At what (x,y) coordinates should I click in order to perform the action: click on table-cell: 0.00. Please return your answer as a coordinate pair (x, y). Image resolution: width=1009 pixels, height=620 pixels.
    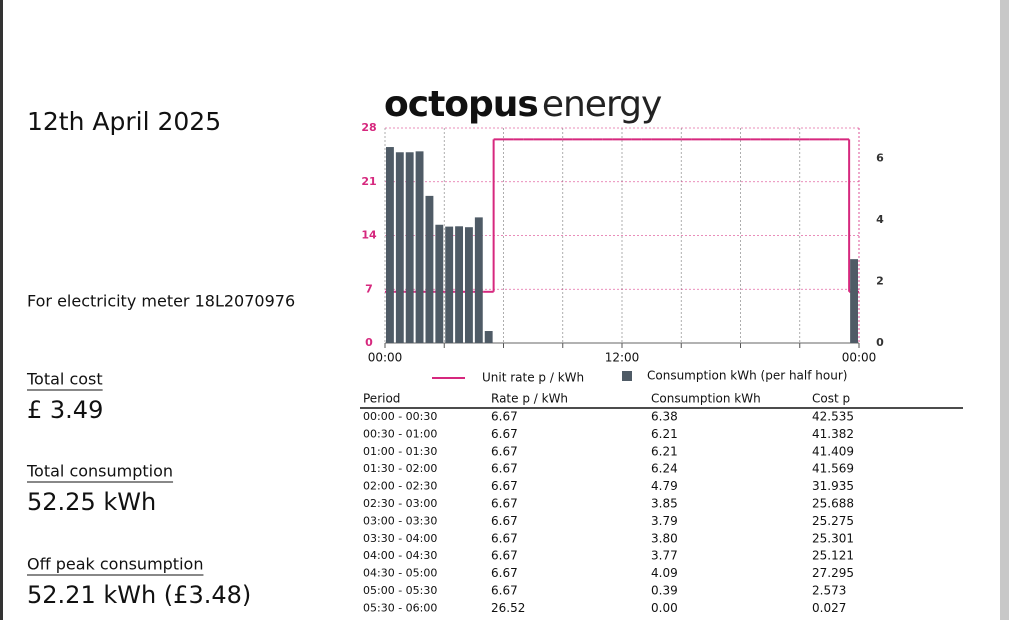
    Looking at the image, I should click on (664, 608).